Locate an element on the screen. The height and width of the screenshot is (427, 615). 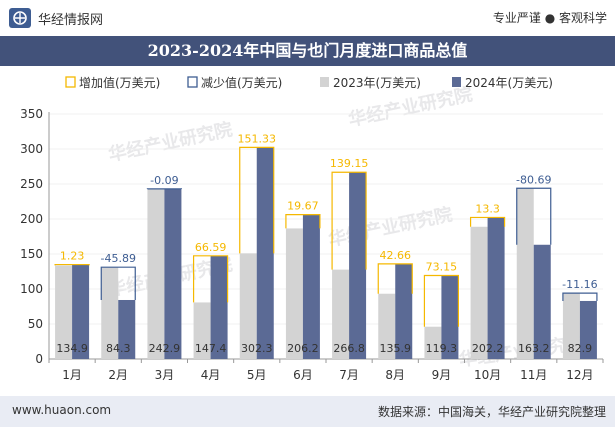
change-label: -80.69 is located at coordinates (533, 179).